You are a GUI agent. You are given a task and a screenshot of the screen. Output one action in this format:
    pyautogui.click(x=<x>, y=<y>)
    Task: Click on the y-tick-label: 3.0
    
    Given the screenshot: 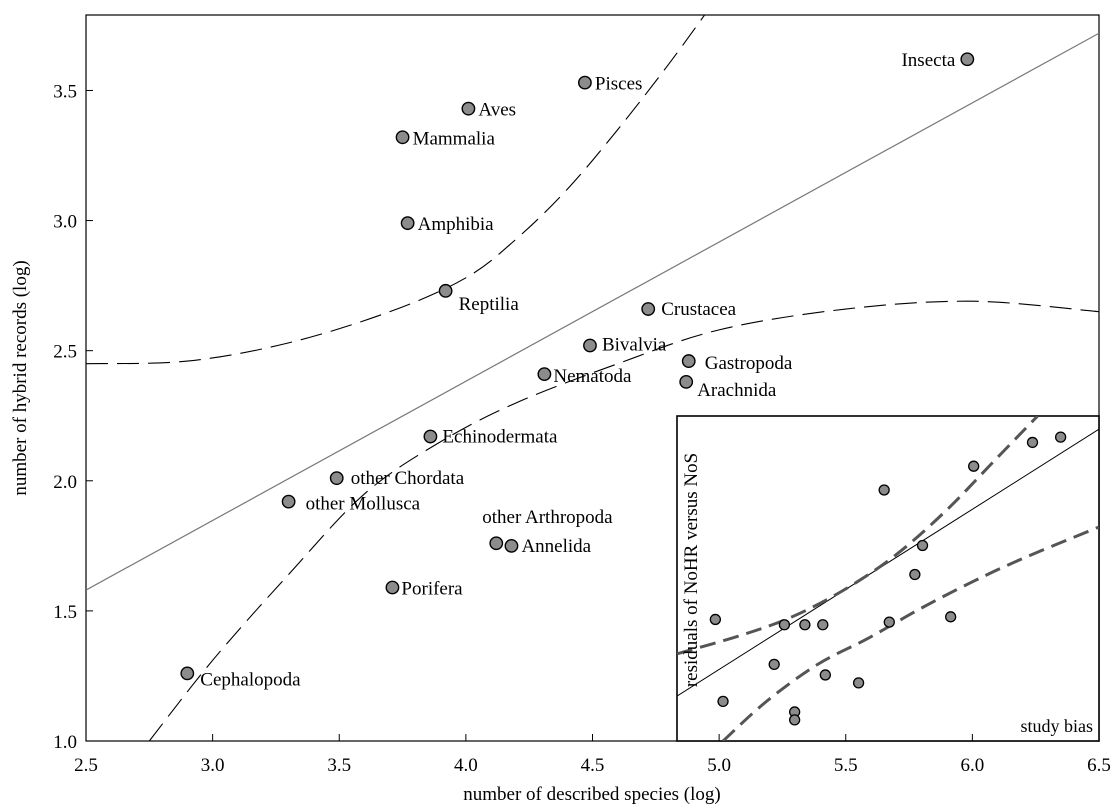 What is the action you would take?
    pyautogui.click(x=65, y=222)
    